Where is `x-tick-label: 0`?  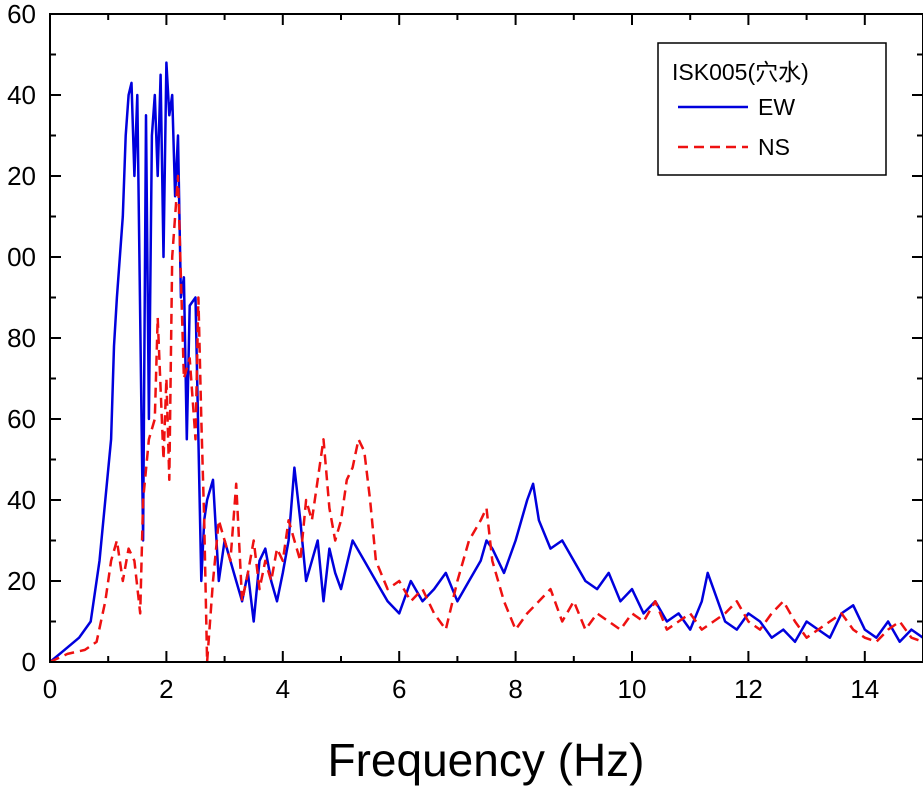 x-tick-label: 0 is located at coordinates (50, 689).